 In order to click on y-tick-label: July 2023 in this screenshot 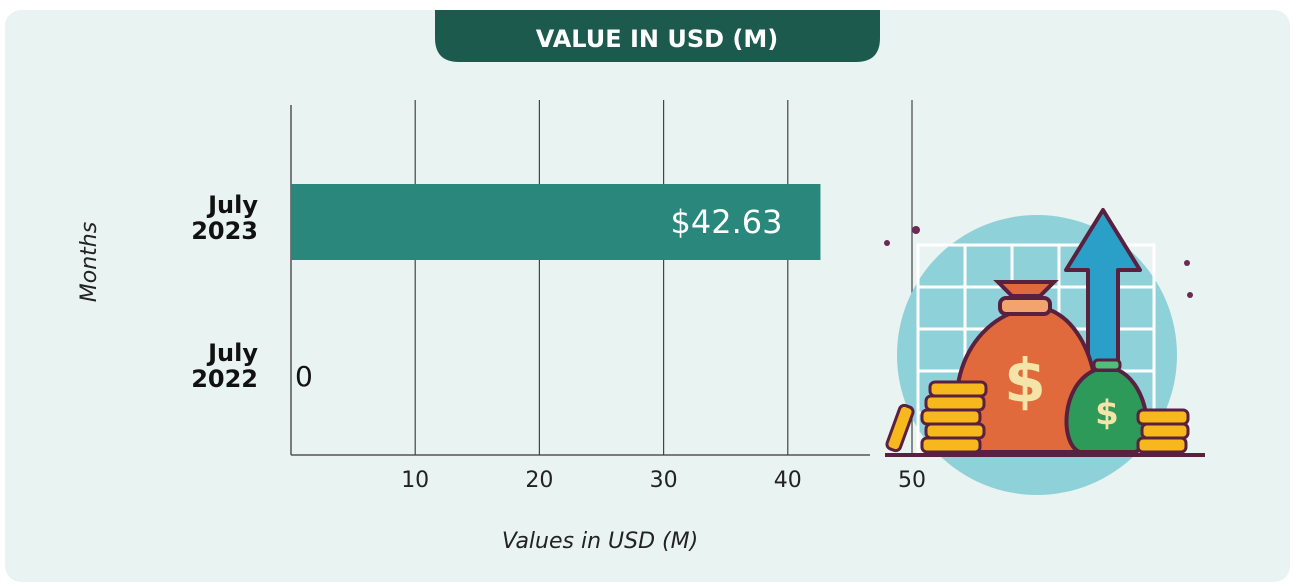, I will do `click(224, 218)`.